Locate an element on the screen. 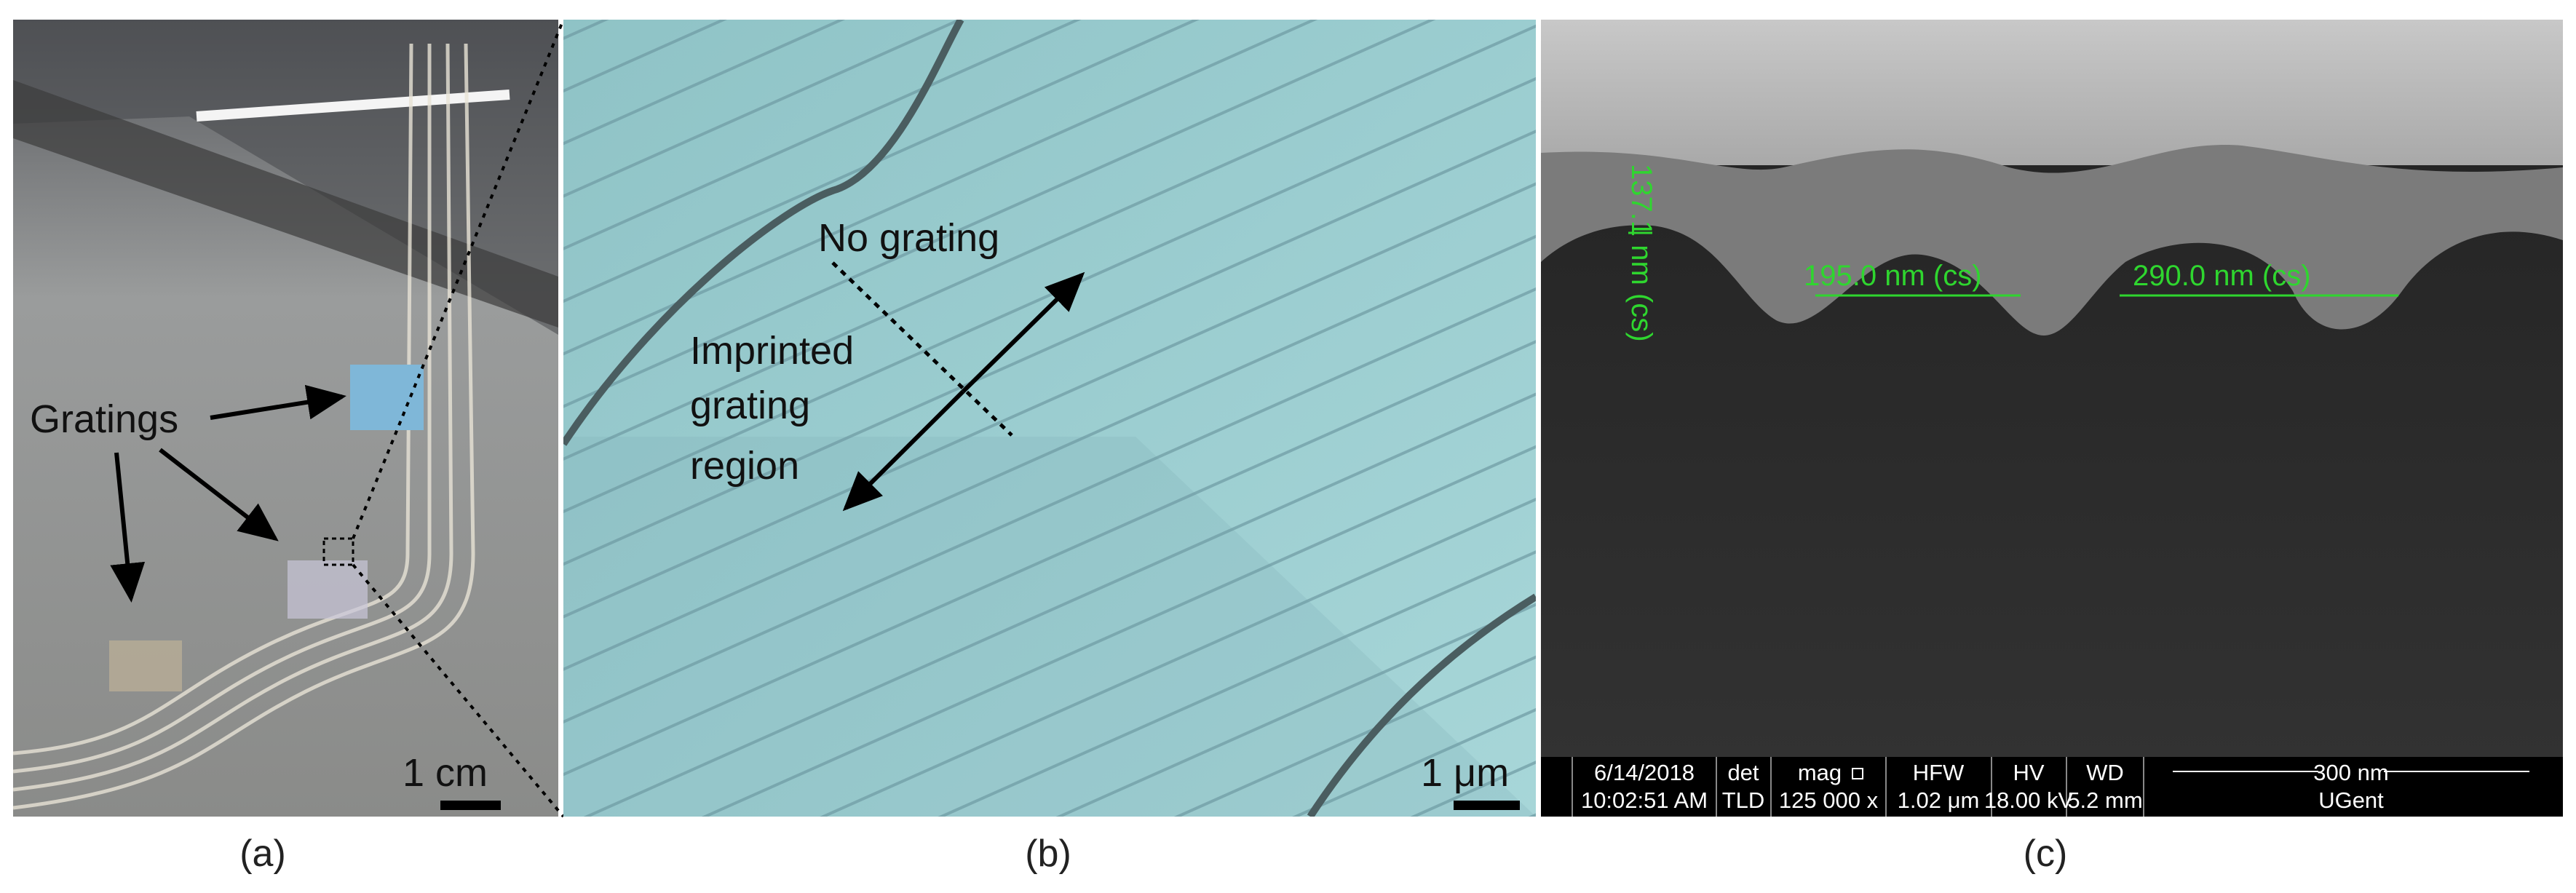 The image size is (2576, 893). no-grating-label: No grating is located at coordinates (908, 238).